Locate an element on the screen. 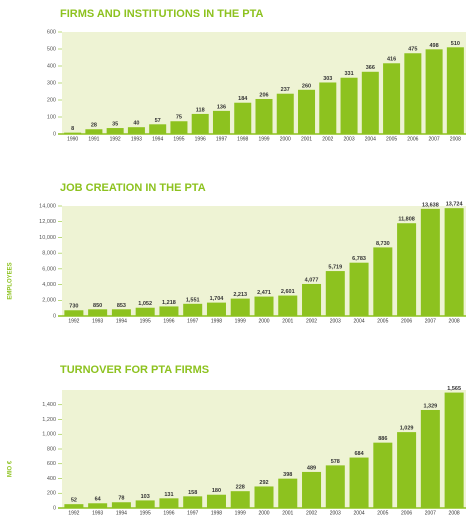 The width and height of the screenshot is (466, 515). x-tick-label: 1990 is located at coordinates (72, 139).